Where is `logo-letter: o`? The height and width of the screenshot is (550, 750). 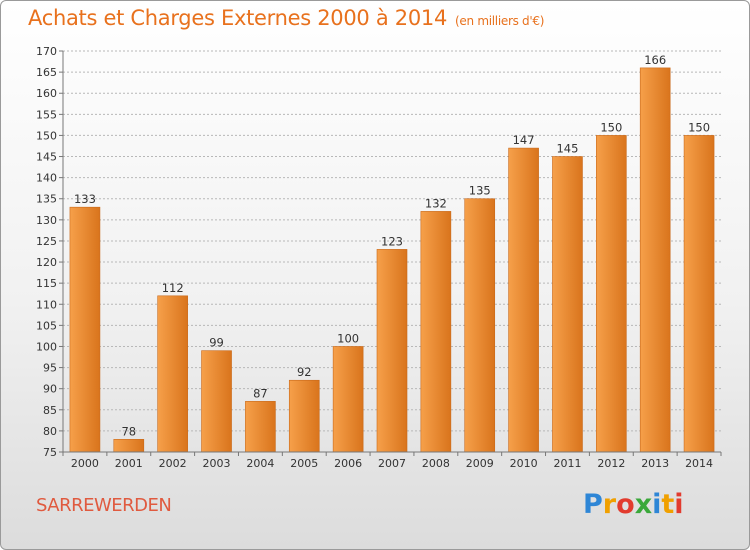 logo-letter: o is located at coordinates (625, 504).